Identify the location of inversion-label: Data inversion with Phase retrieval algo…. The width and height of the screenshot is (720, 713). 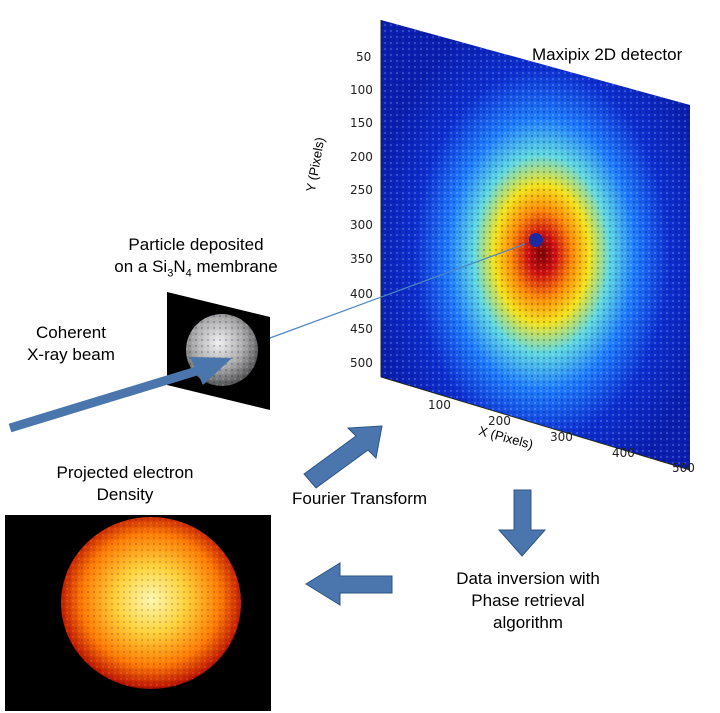
(528, 600).